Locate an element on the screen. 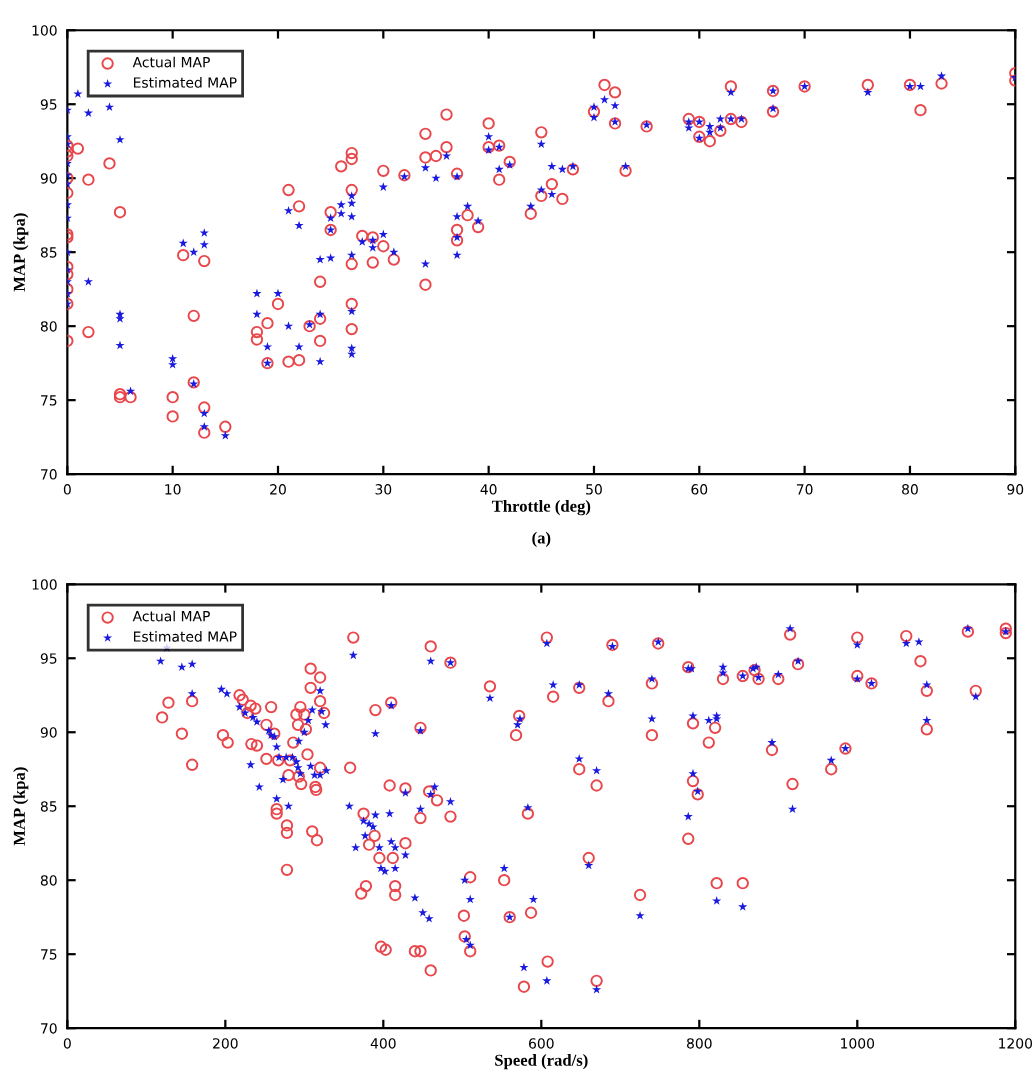  x-axis-title: Speed (rad/s) is located at coordinates (541, 1062).